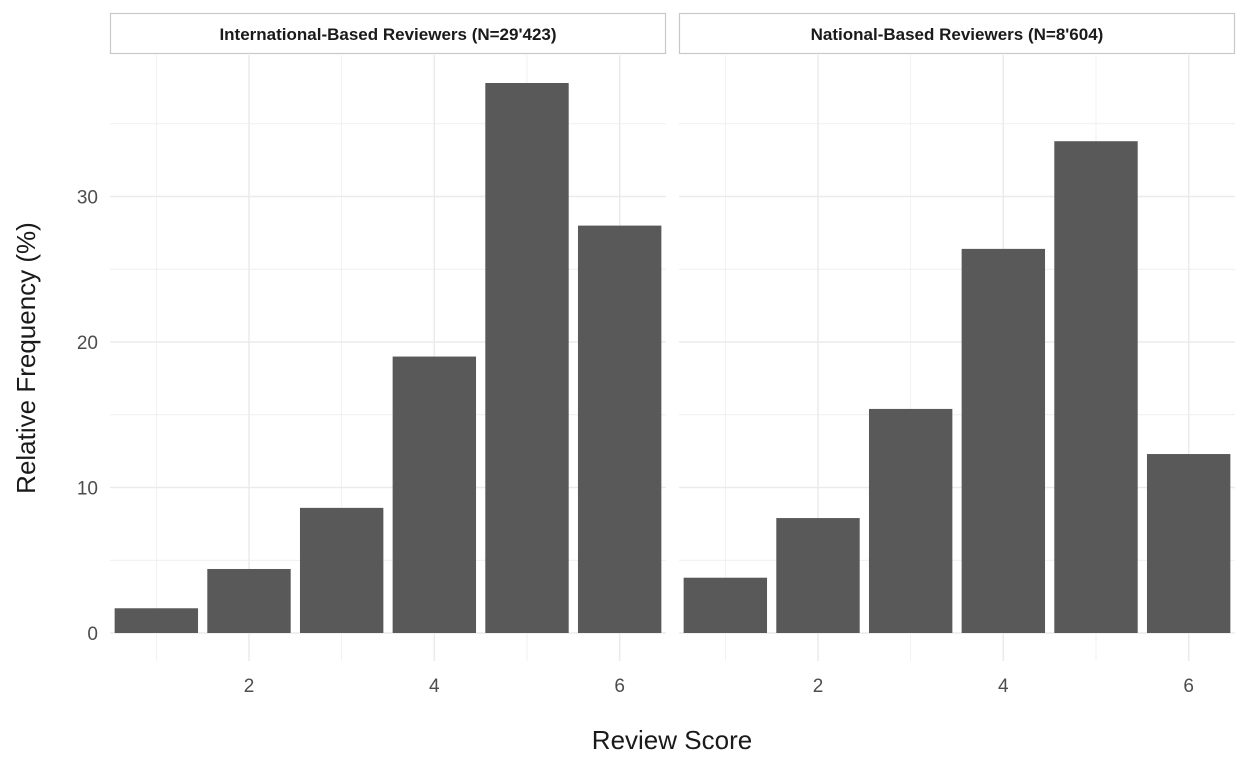  I want to click on panel-title: International-Based Reviewers (N=29'423), so click(387, 34).